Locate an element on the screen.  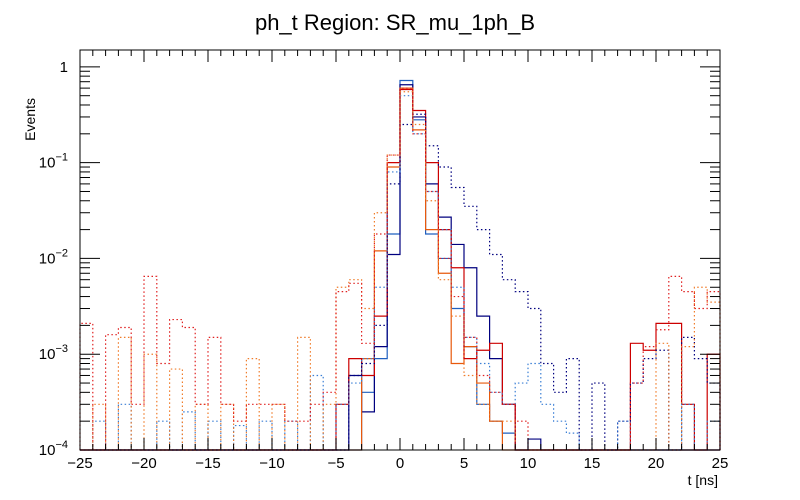
x-tick-label: 5 is located at coordinates (464, 463).